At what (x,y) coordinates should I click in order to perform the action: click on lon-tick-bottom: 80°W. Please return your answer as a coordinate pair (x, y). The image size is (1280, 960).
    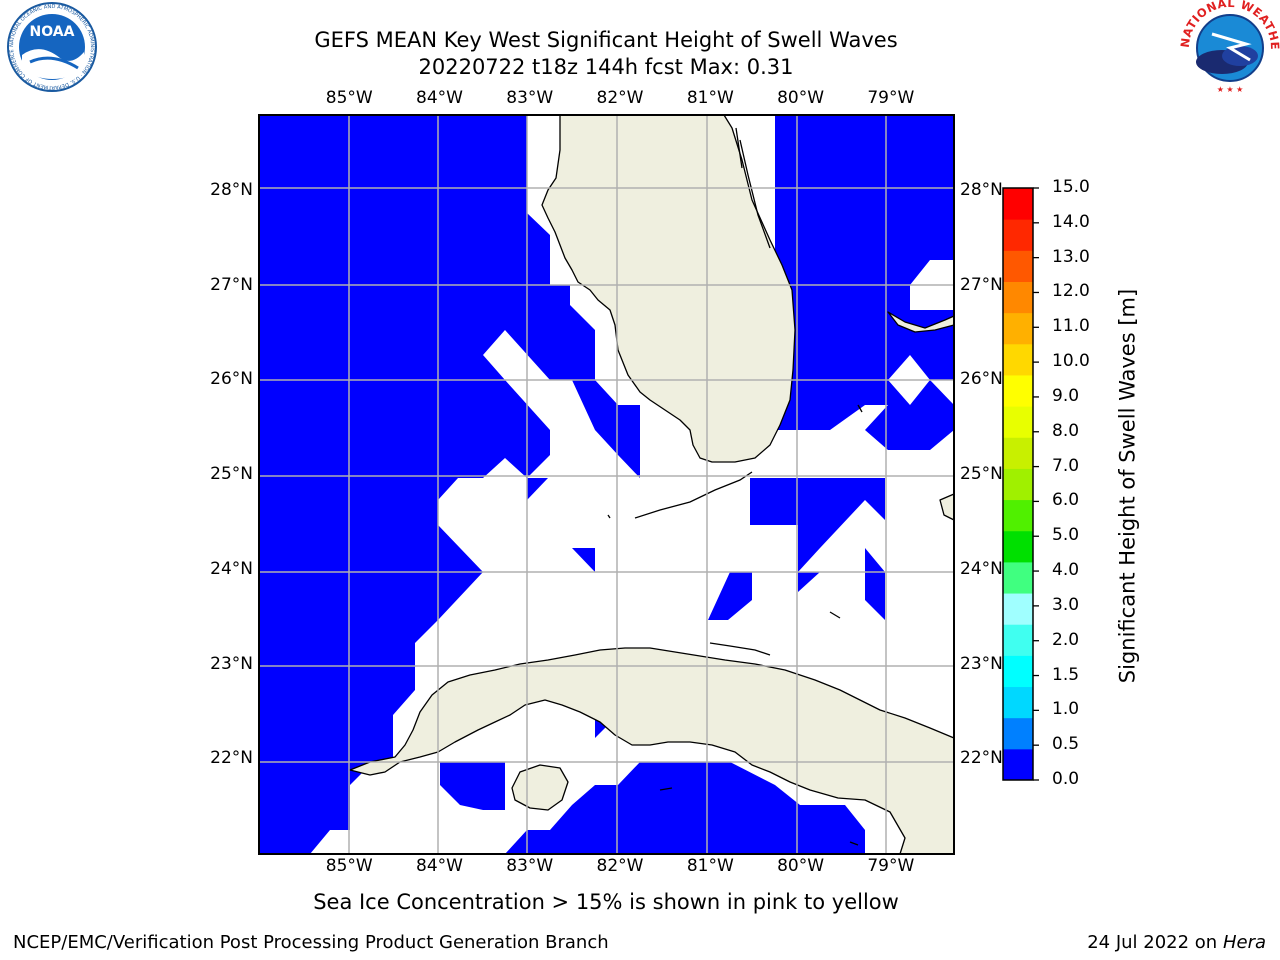
    Looking at the image, I should click on (801, 866).